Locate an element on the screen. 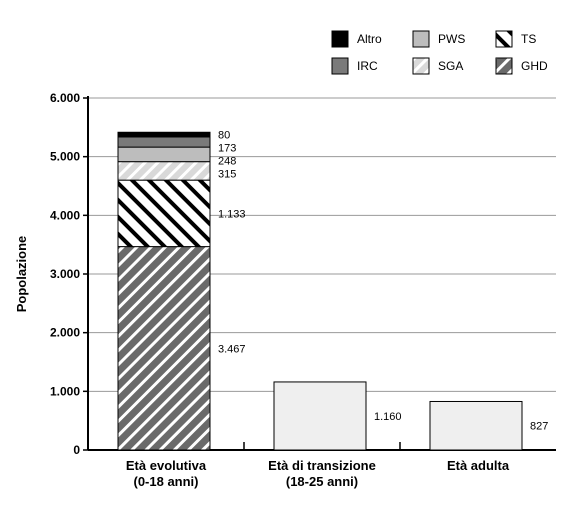 This screenshot has width=576, height=517. legend-label-ghd: GHD is located at coordinates (534, 66).